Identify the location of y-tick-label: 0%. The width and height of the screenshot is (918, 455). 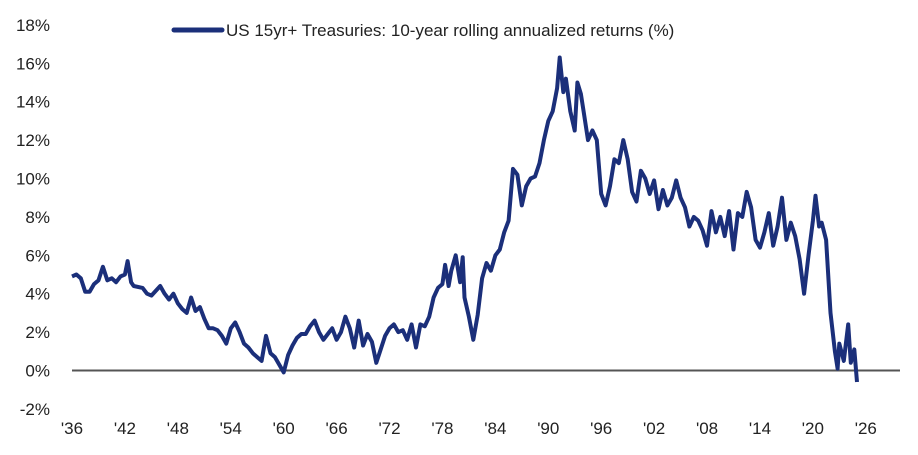
(37, 371).